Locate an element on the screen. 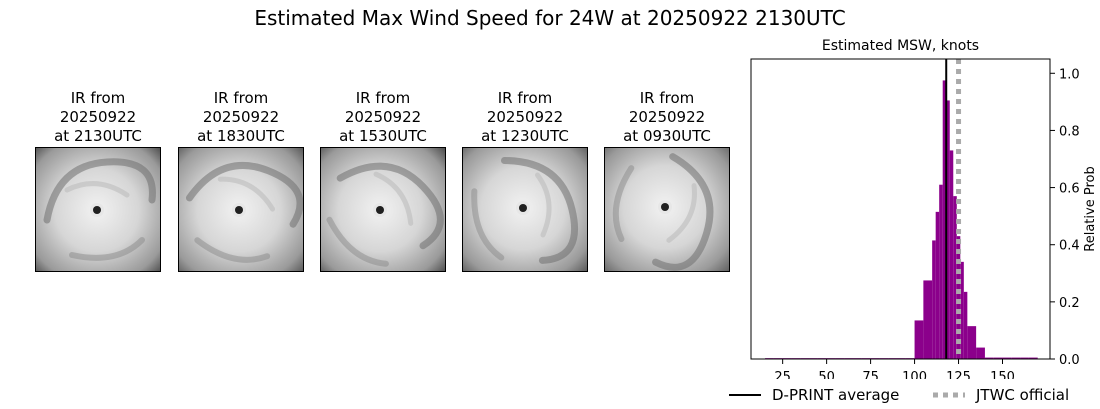 This screenshot has width=1100, height=409. ir-panel: IR from 20250922 at 0930UTC is located at coordinates (667, 180).